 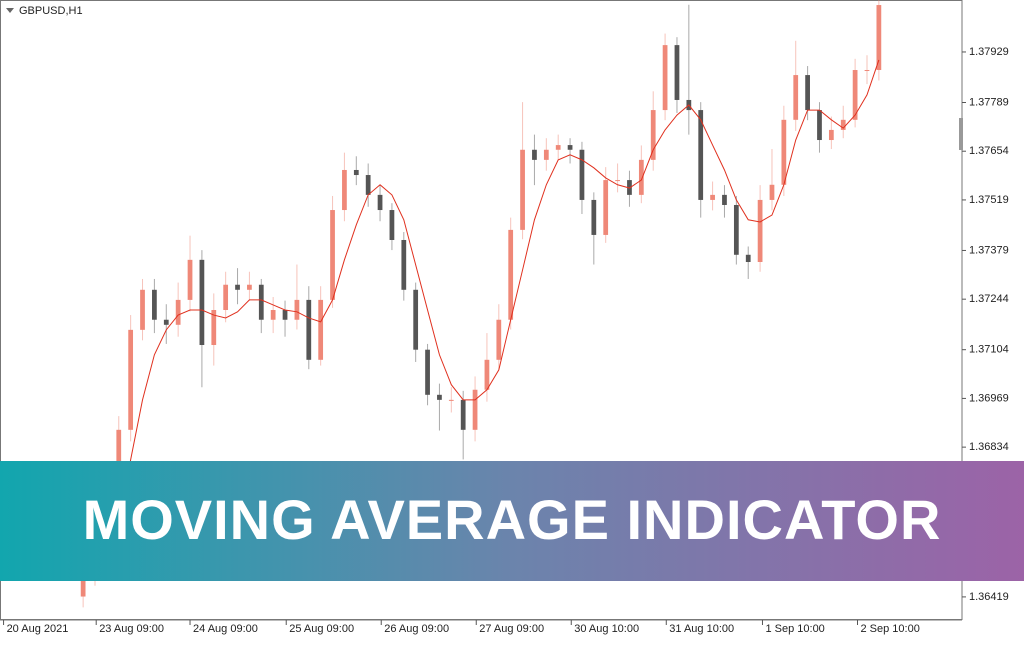 What do you see at coordinates (989, 200) in the screenshot?
I see `y-tick-label: 1.37519` at bounding box center [989, 200].